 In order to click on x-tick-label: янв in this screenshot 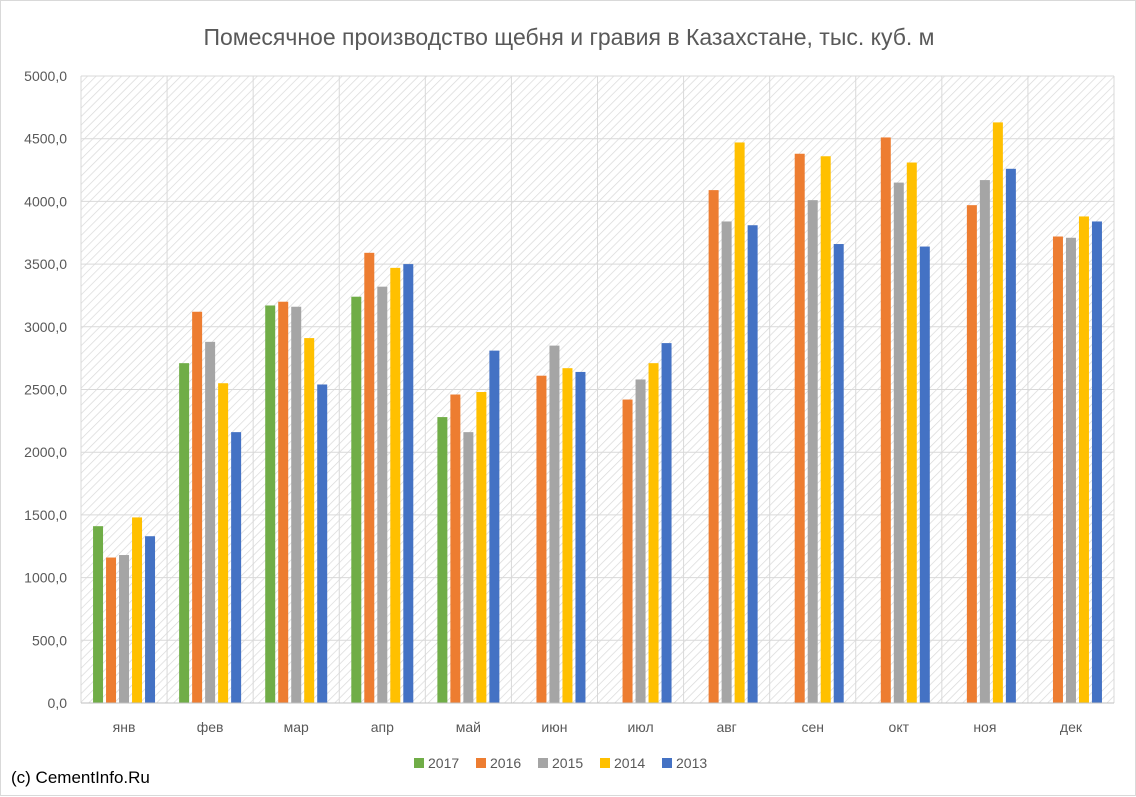, I will do `click(124, 727)`.